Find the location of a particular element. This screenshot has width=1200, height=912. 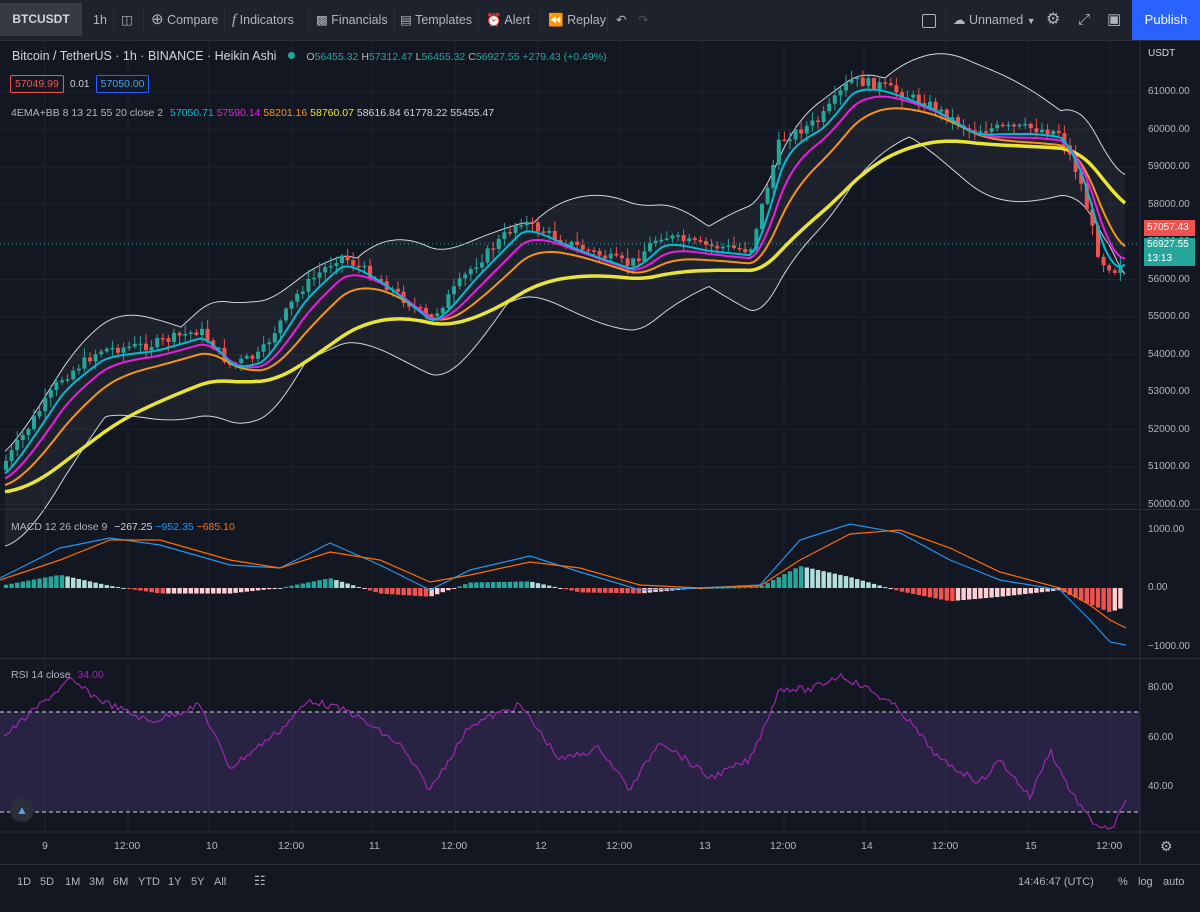

redo-button: ↷ is located at coordinates (643, 20).